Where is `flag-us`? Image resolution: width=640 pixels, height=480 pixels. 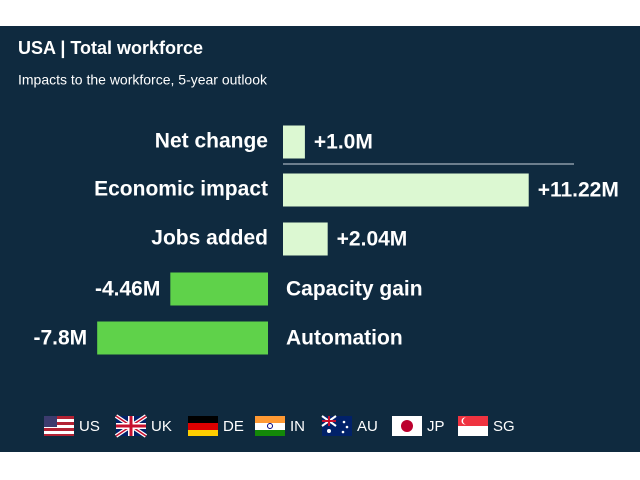 flag-us is located at coordinates (59, 426).